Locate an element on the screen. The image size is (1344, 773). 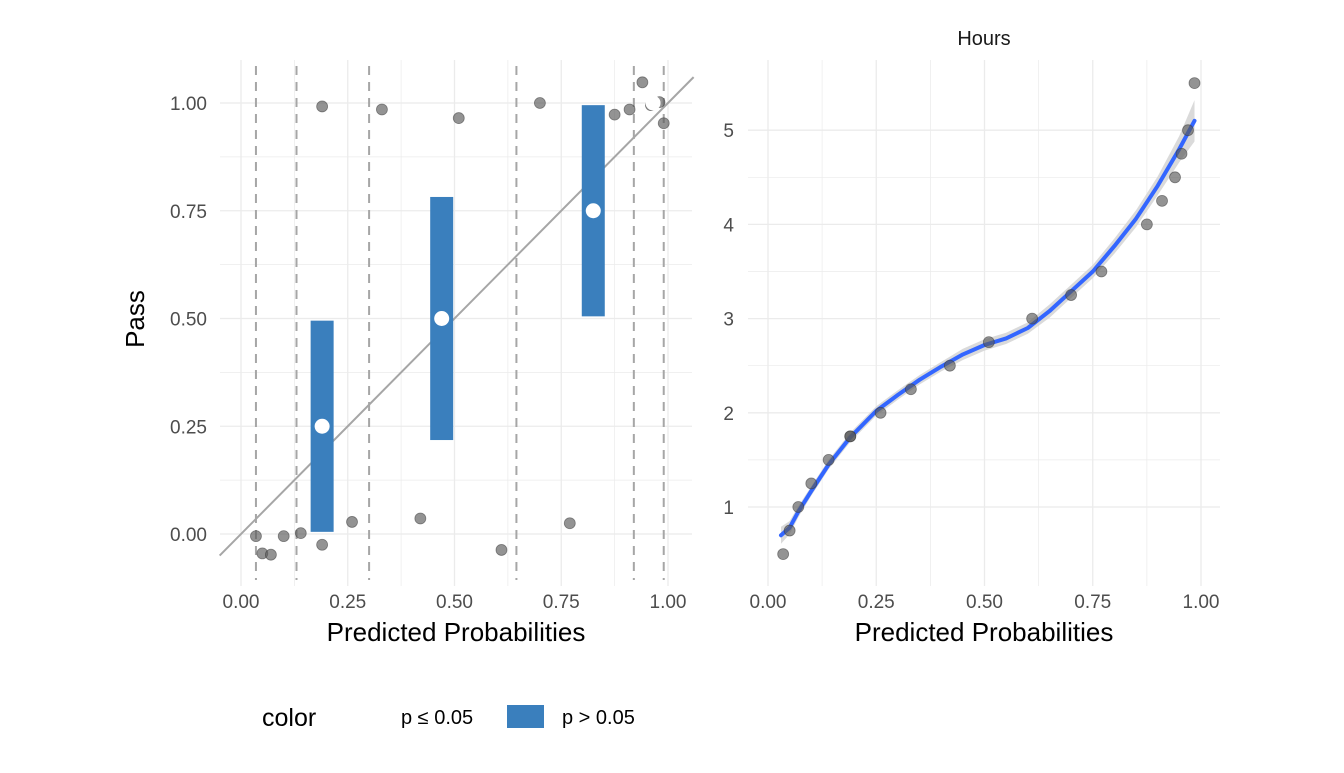
legend-label-significant: p ≤ 0.05 is located at coordinates (437, 718).